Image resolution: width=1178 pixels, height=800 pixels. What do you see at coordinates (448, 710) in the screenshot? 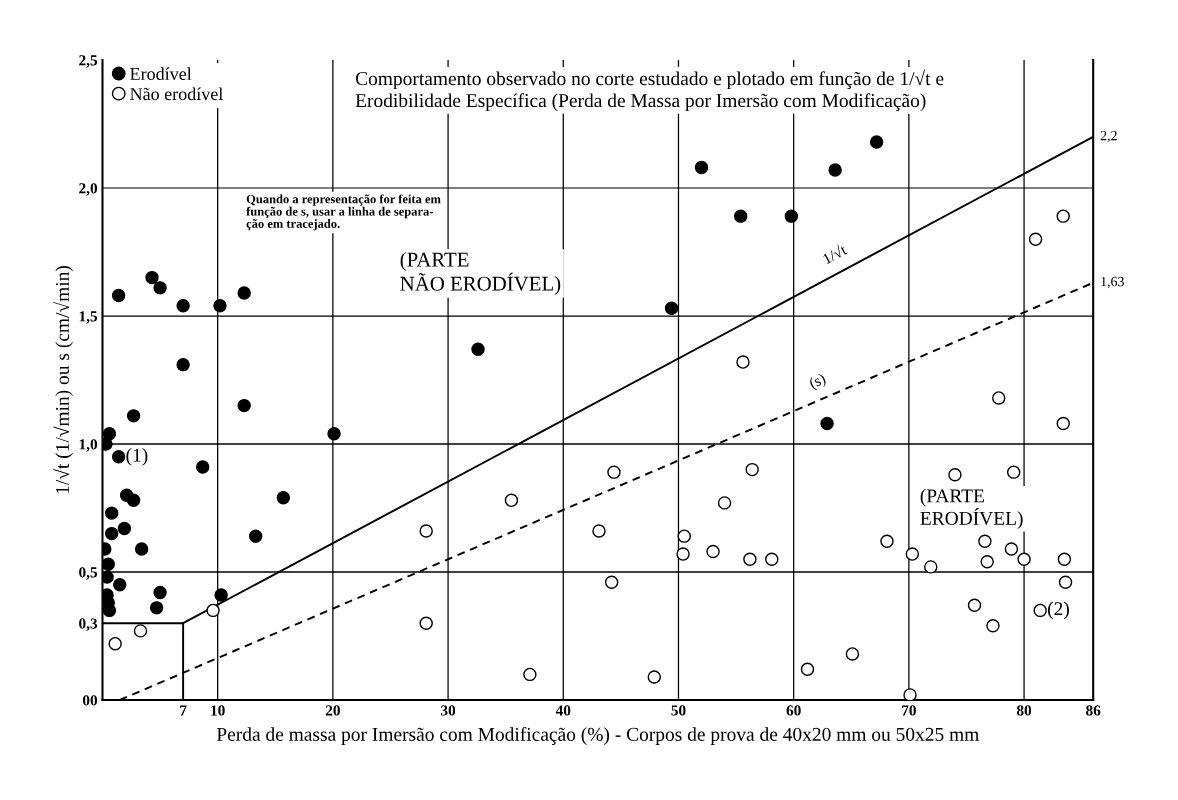
I see `x-tick-label: 30` at bounding box center [448, 710].